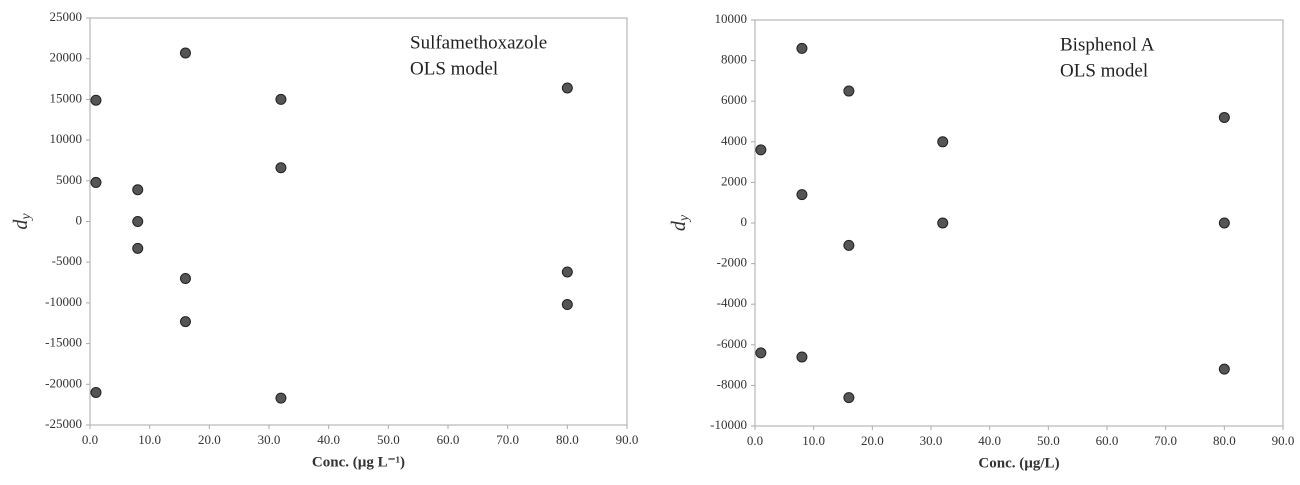  Describe the element at coordinates (732, 302) in the screenshot. I see `y-tick-label: -4000` at that location.